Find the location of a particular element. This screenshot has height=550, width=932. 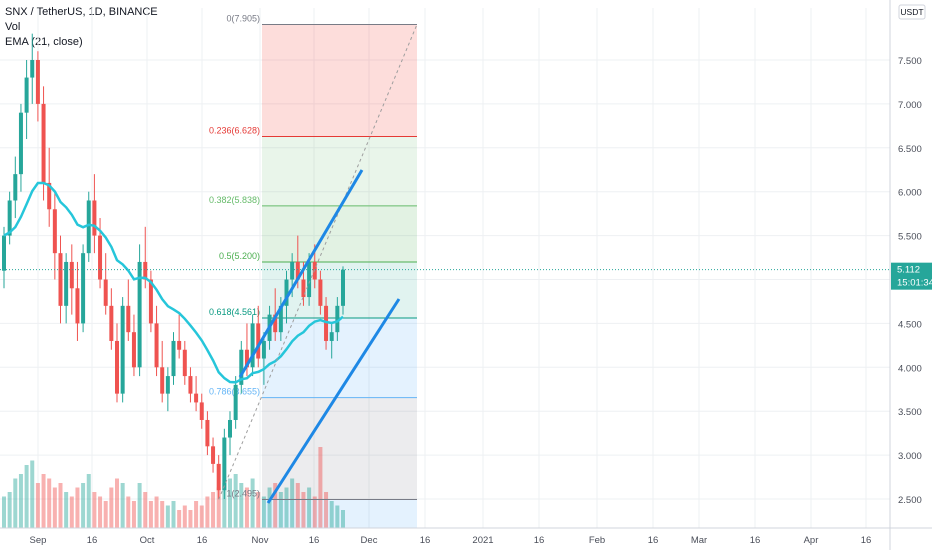

chart-title: SNX / TetherUS, 1D, BINANCE is located at coordinates (81, 12).